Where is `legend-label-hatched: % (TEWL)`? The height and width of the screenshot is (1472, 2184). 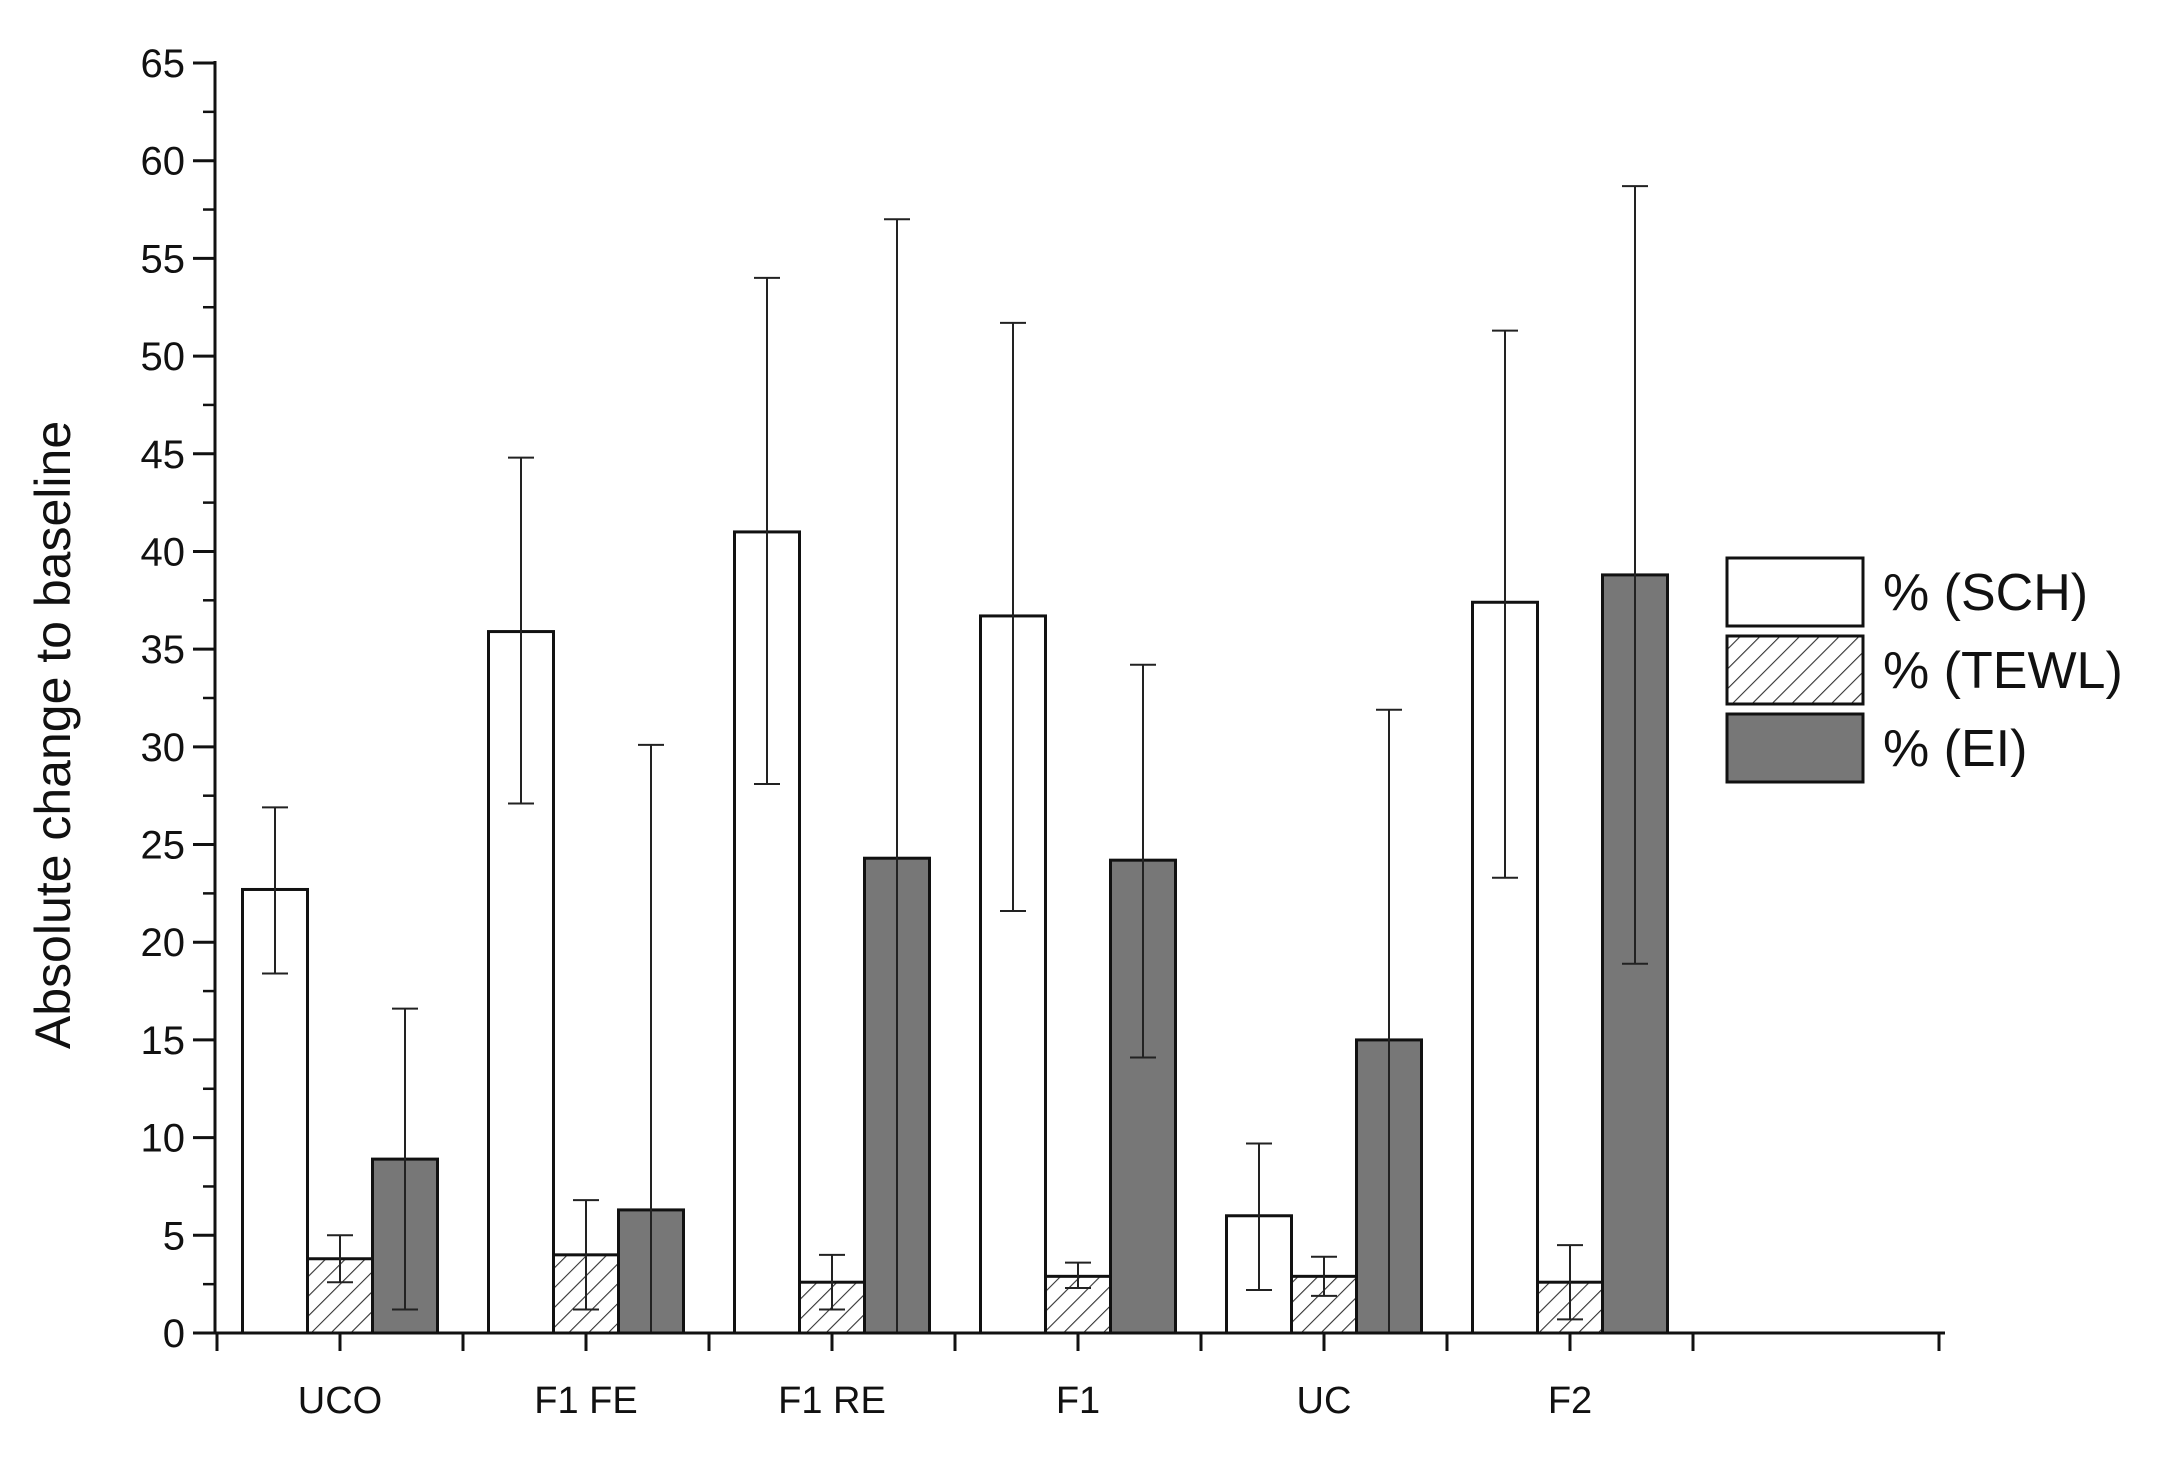
legend-label-hatched: % (TEWL) is located at coordinates (2003, 671).